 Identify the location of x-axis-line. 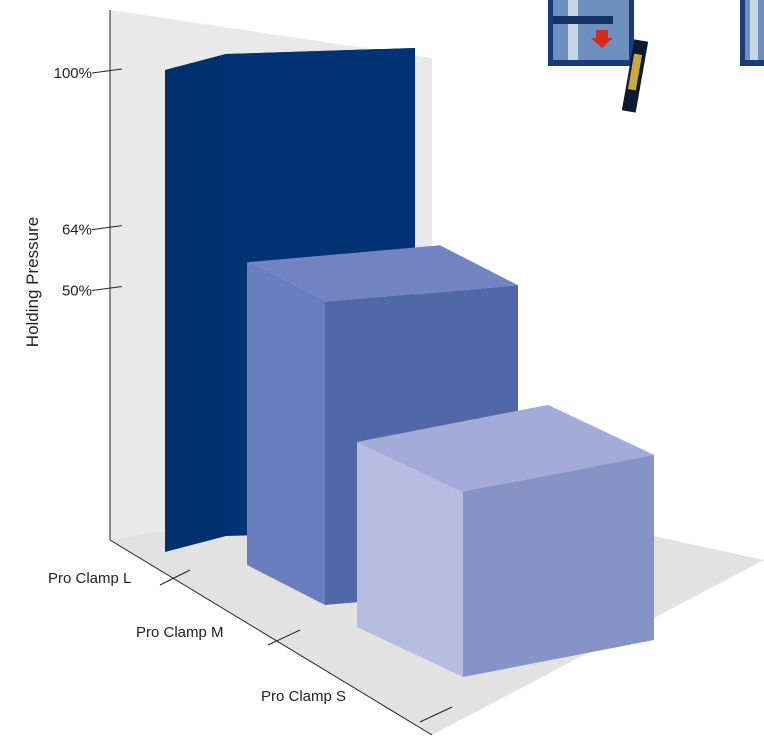
(271, 637).